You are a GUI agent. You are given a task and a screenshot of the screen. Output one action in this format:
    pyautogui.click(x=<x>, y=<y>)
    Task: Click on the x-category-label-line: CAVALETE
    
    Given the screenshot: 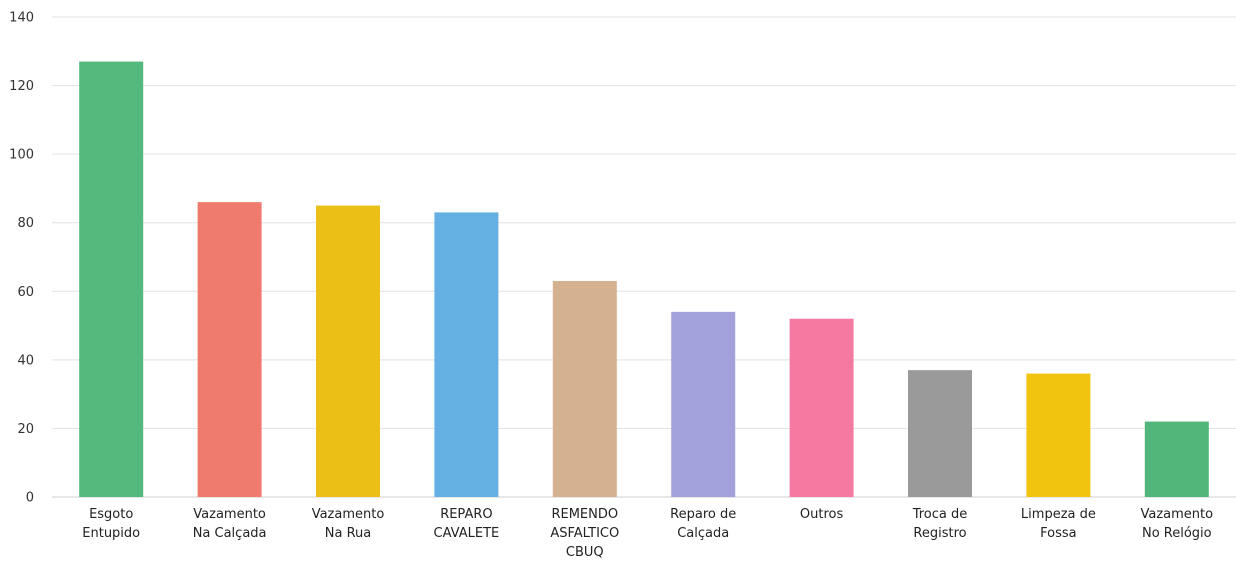 What is the action you would take?
    pyautogui.click(x=467, y=533)
    